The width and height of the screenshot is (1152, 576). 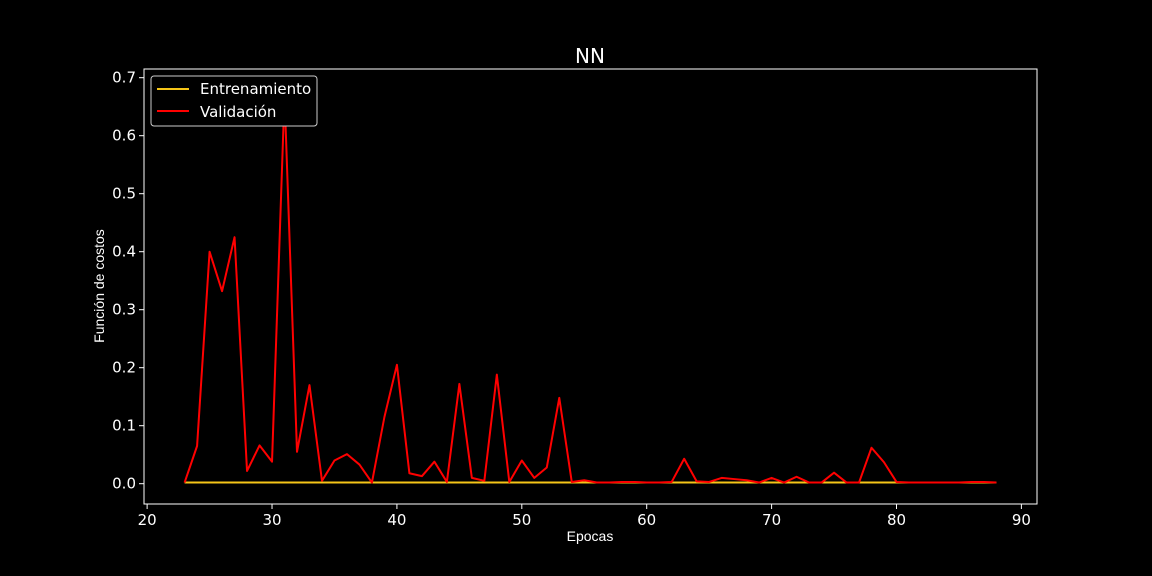 What do you see at coordinates (1021, 520) in the screenshot?
I see `x-tick-label: 90` at bounding box center [1021, 520].